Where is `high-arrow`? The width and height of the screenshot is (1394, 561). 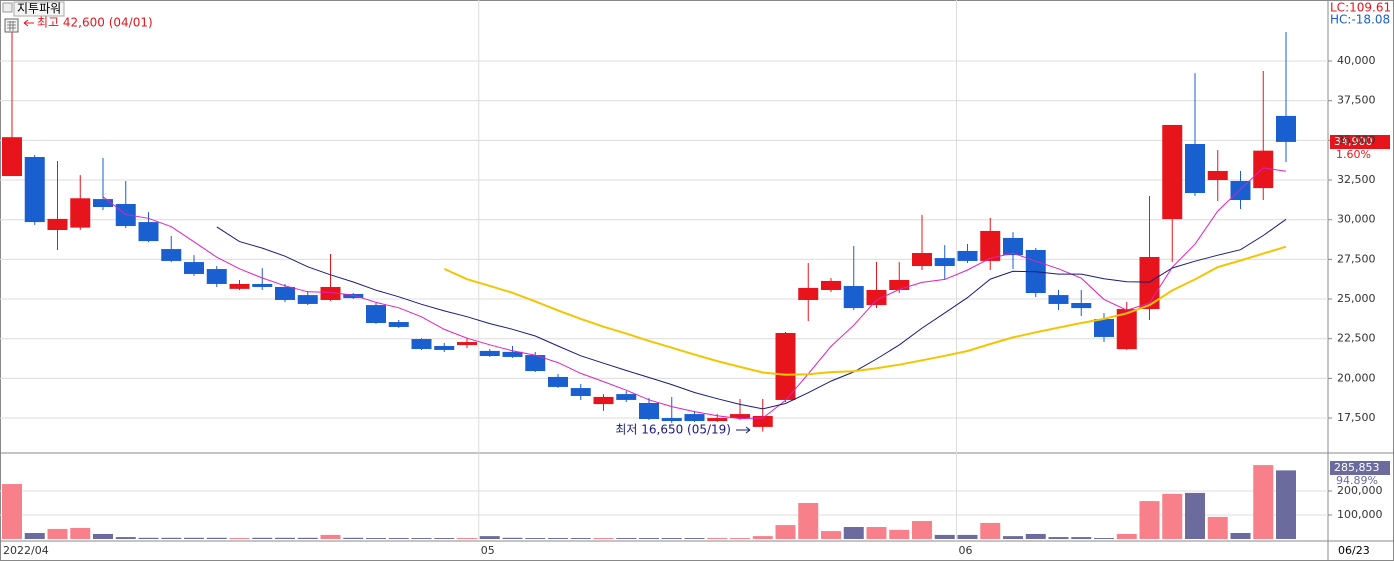 high-arrow is located at coordinates (28, 23).